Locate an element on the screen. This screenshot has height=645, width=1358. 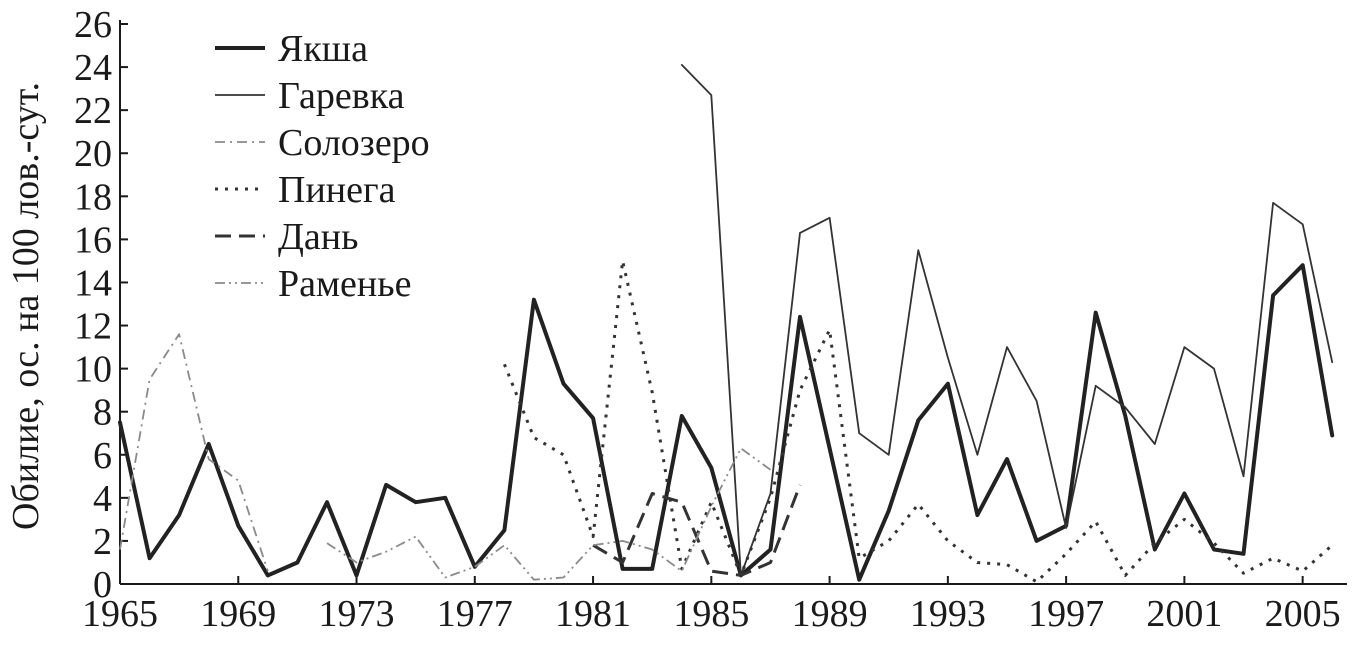
legend-item: Пинега is located at coordinates (305, 190).